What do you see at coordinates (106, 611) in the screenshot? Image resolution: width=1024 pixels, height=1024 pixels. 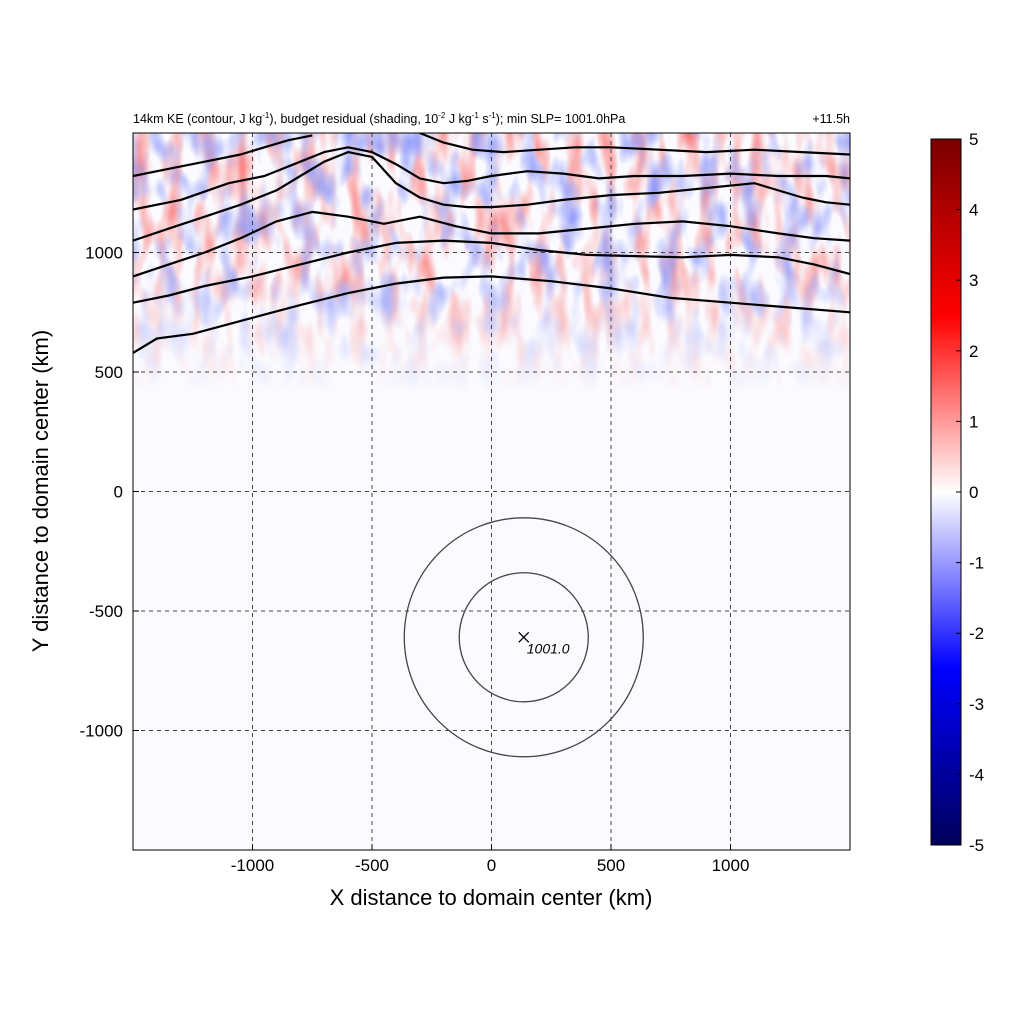 I see `y-tick-label-3: -500` at bounding box center [106, 611].